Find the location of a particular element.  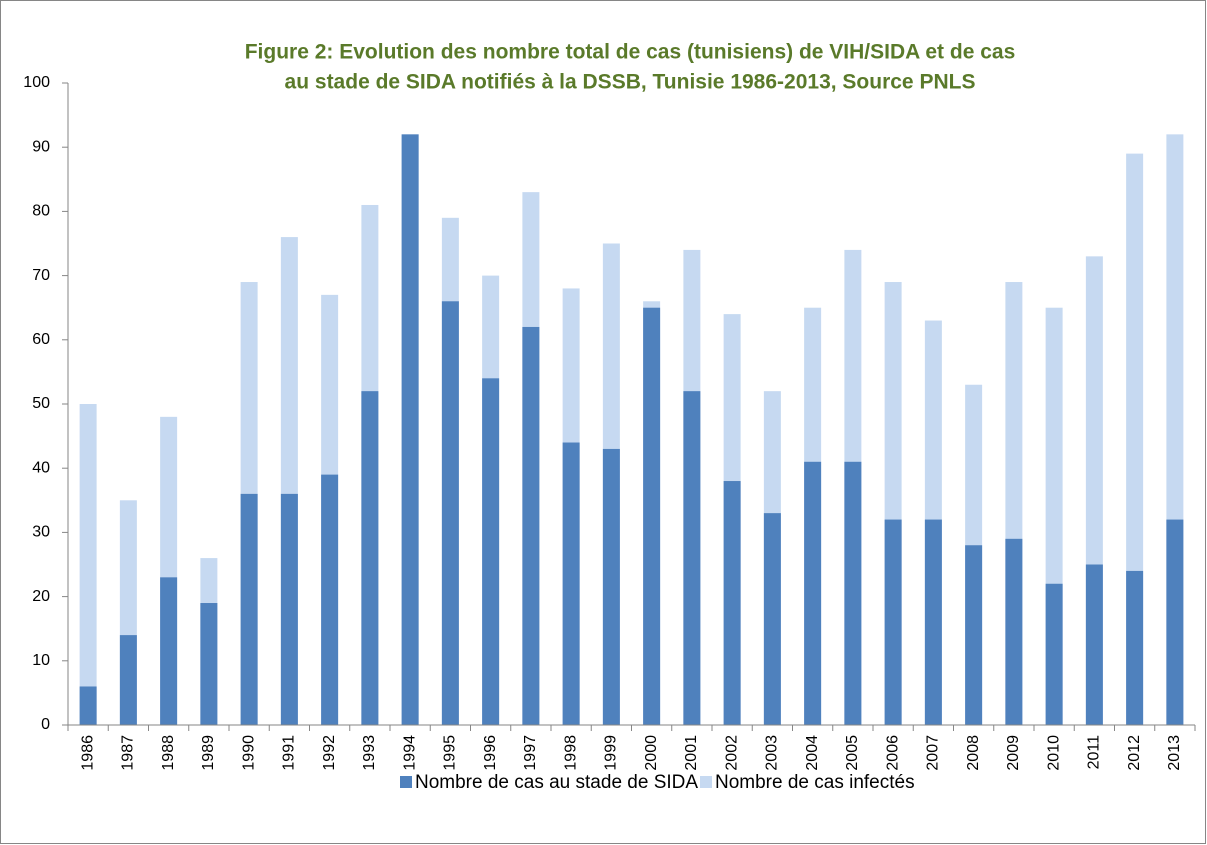

x-tick-label: 2013 is located at coordinates (1174, 753).